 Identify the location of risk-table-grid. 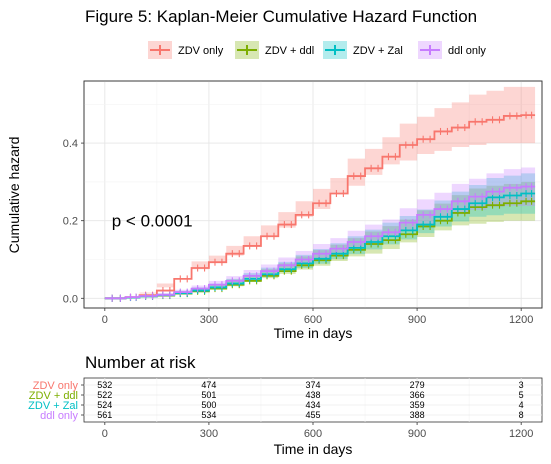
(313, 400).